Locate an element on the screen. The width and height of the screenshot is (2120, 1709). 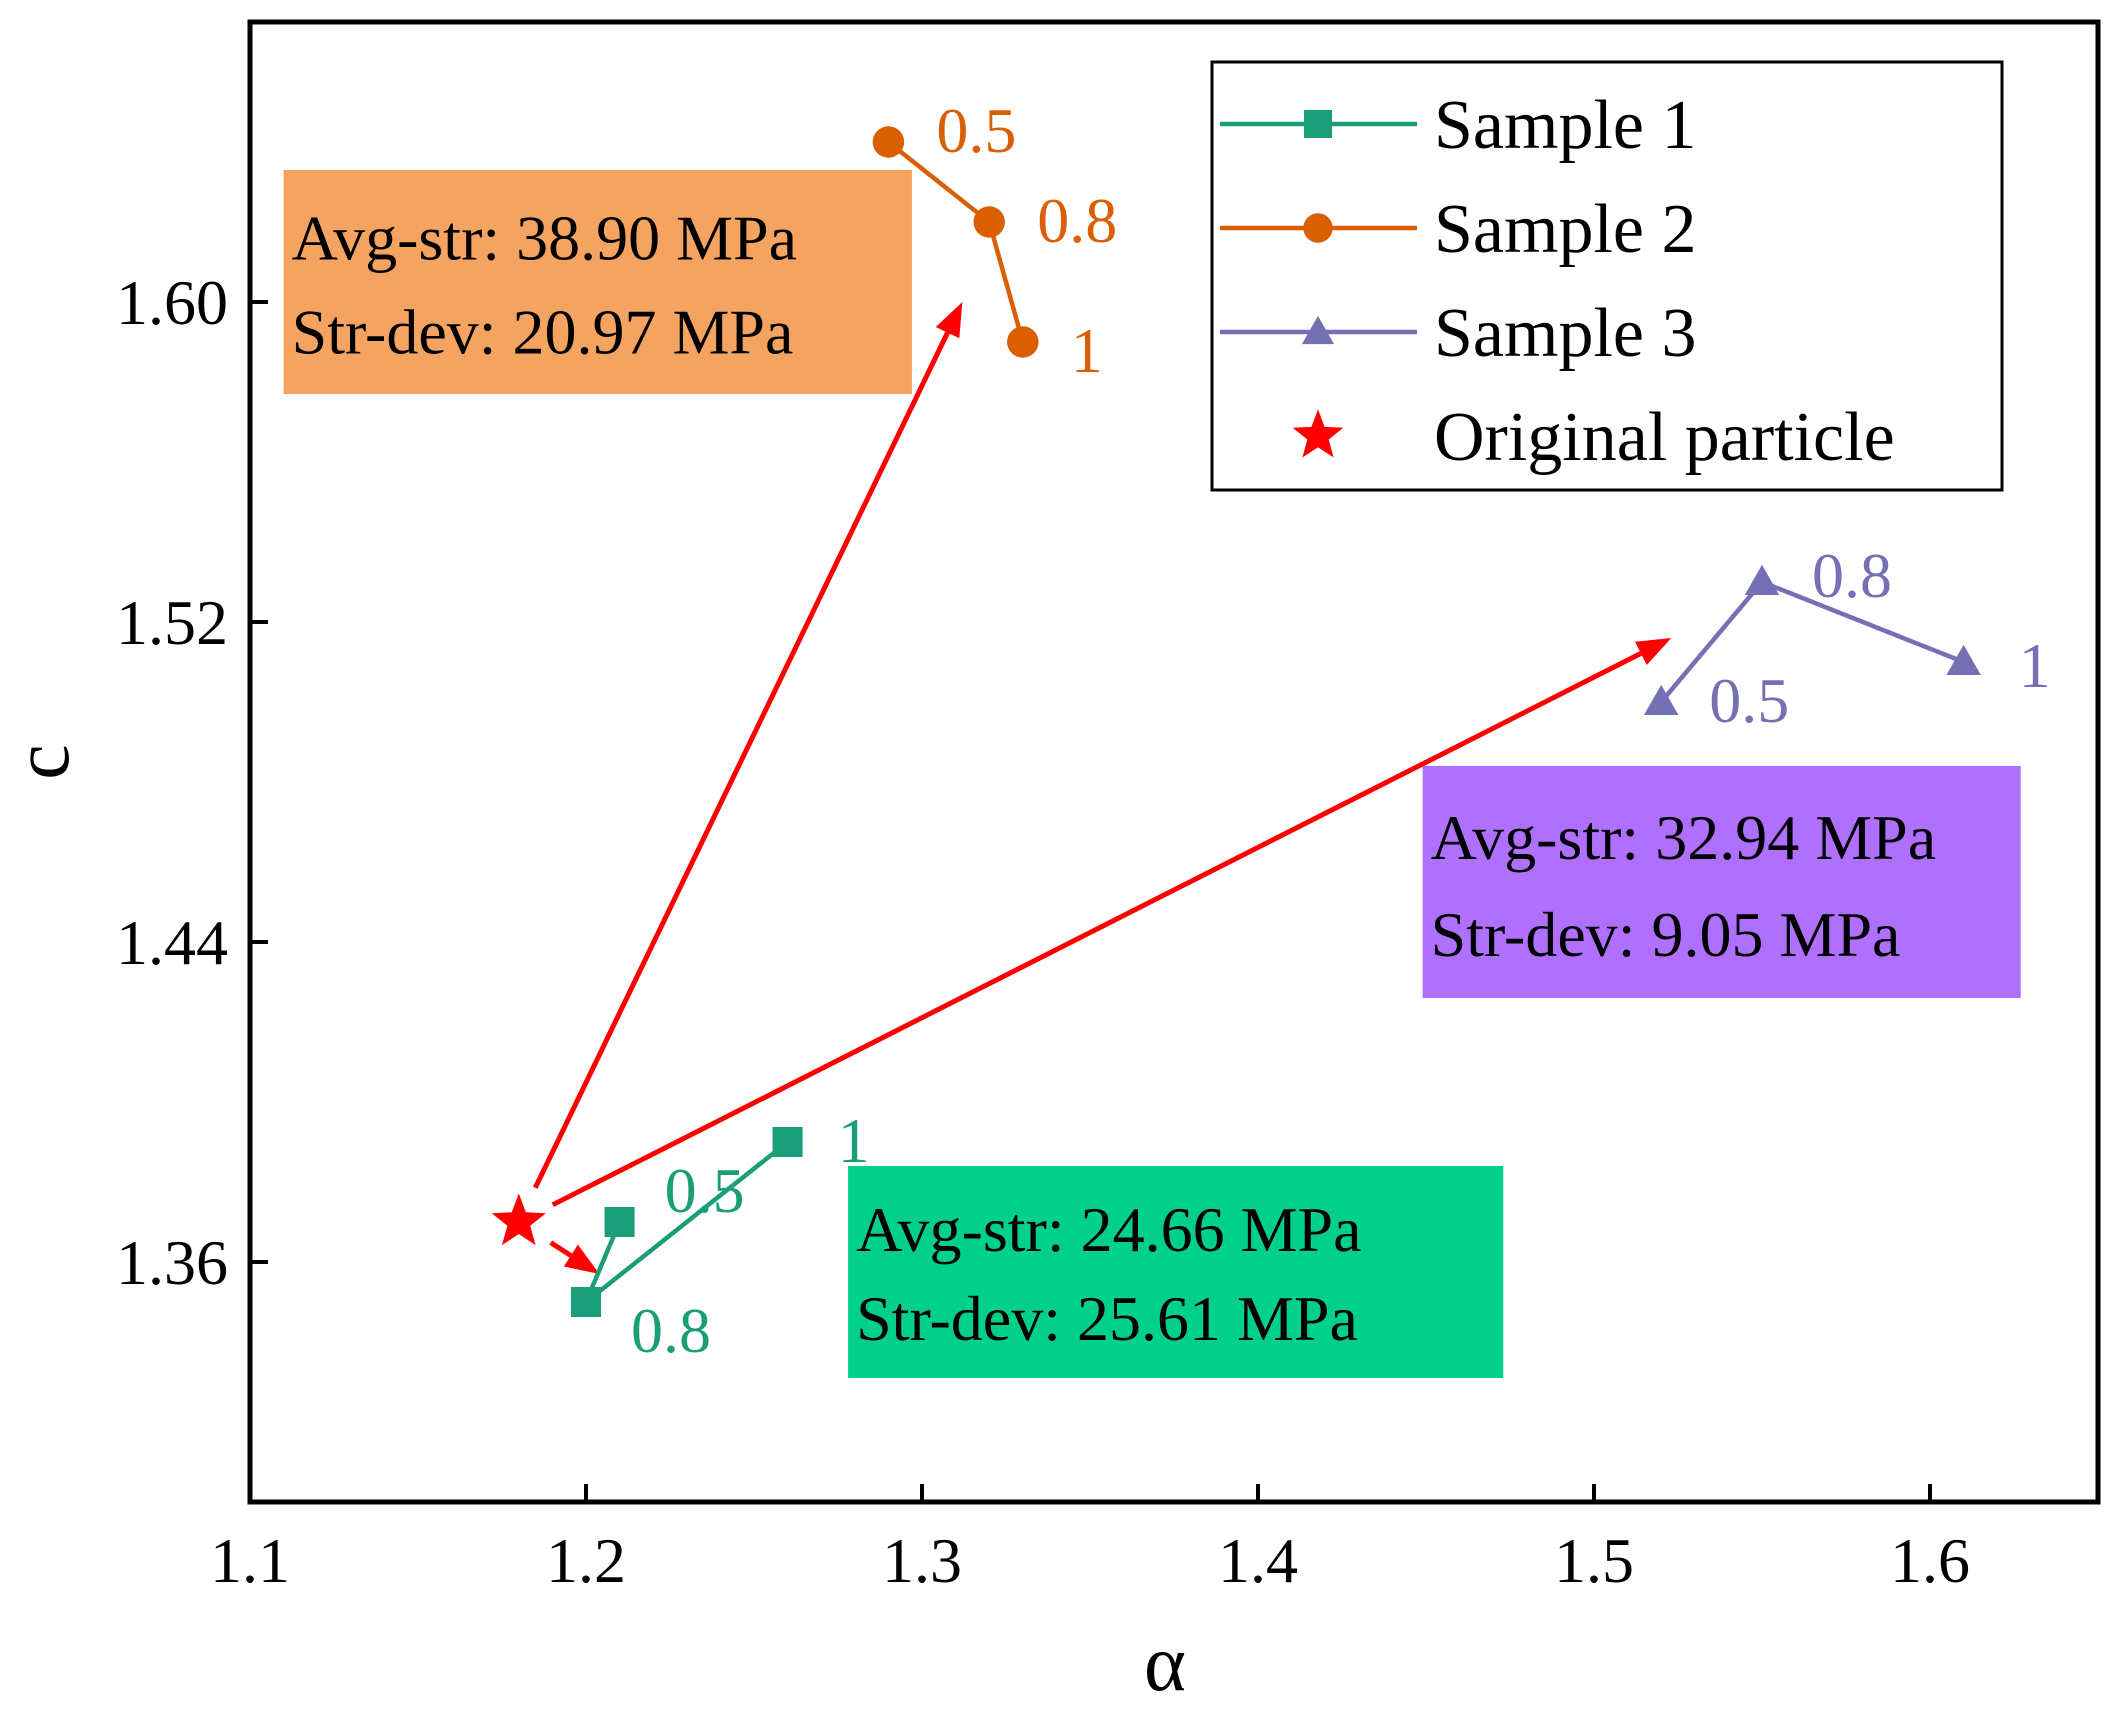
legend-item: Sample 1 is located at coordinates (1458, 125).